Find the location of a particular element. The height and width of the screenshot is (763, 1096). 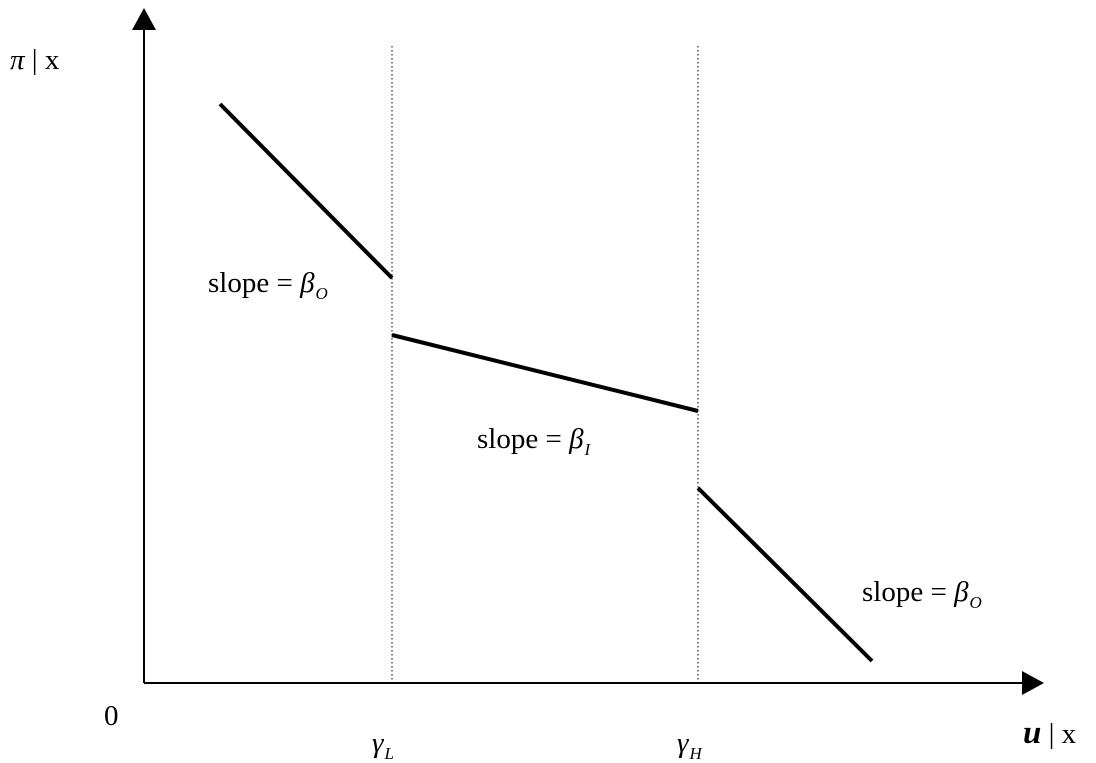

threshold-low-symbol: γ is located at coordinates (378, 743).